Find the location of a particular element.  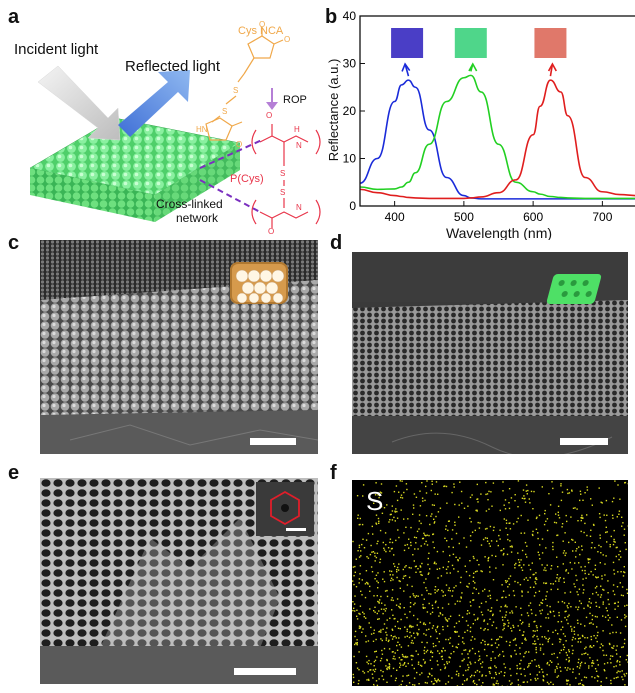

scale-bar-e-inset is located at coordinates (296, 529).